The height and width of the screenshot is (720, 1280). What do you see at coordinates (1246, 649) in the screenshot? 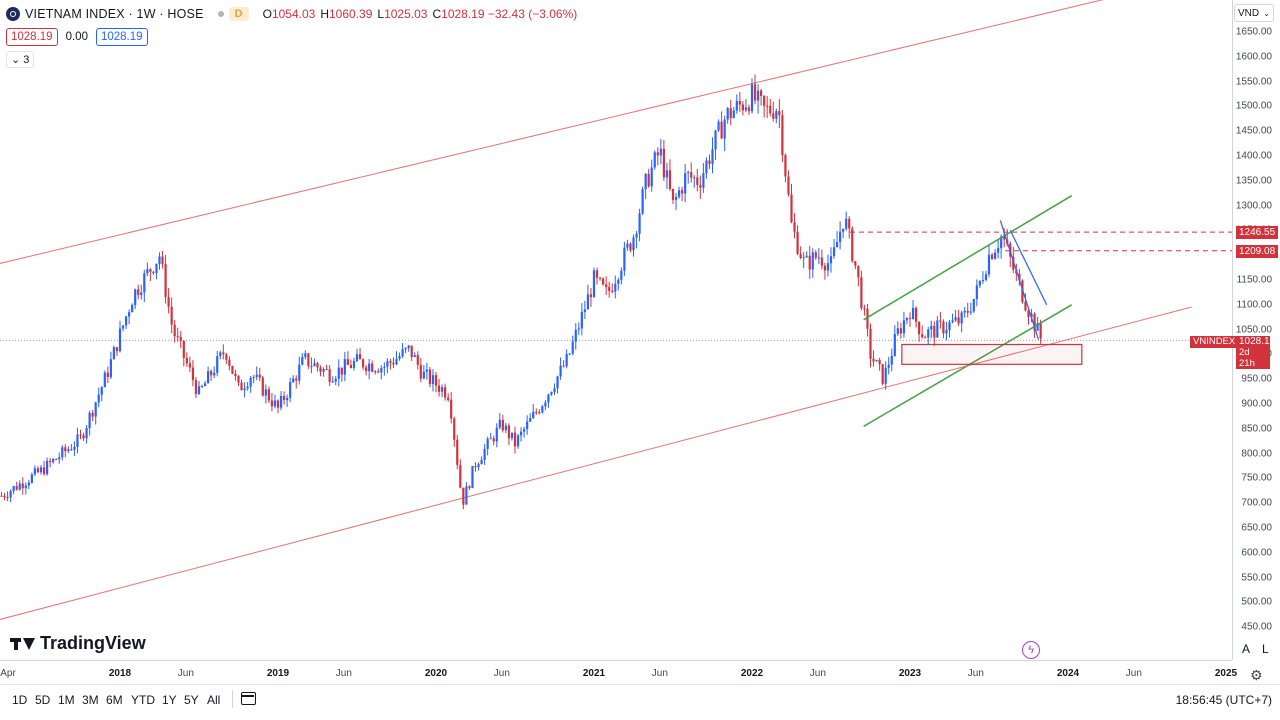
I see `auto-scale-button: A` at bounding box center [1246, 649].